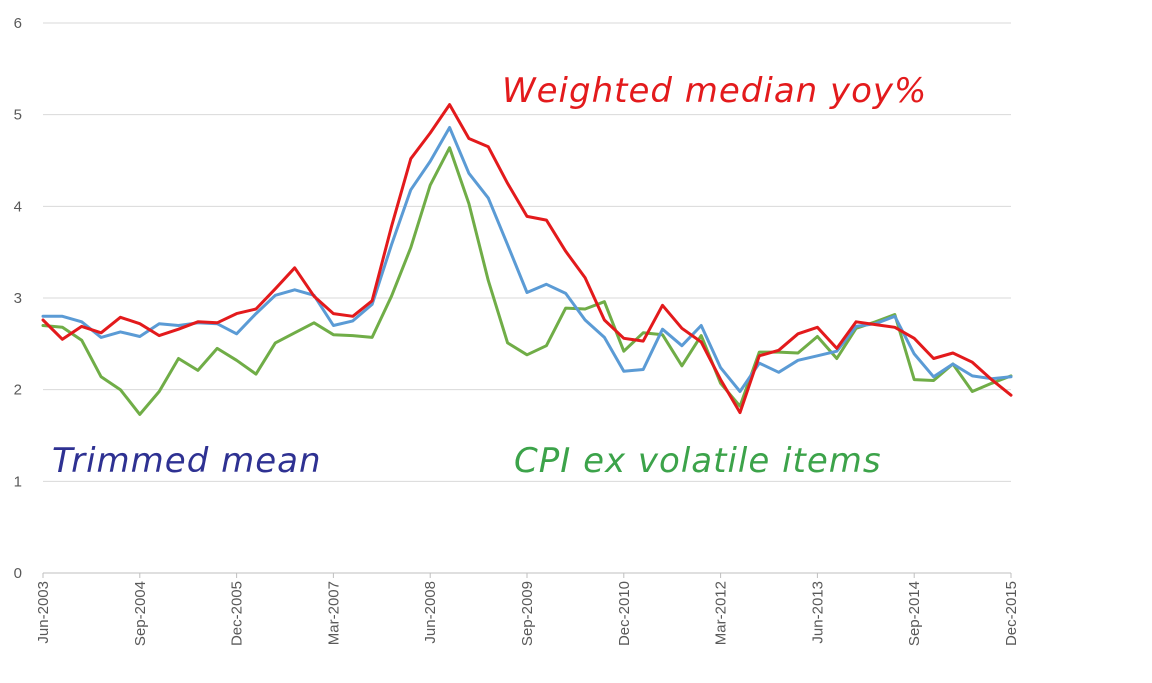 The width and height of the screenshot is (1152, 683). I want to click on x-tick-label: Sep-2004, so click(140, 613).